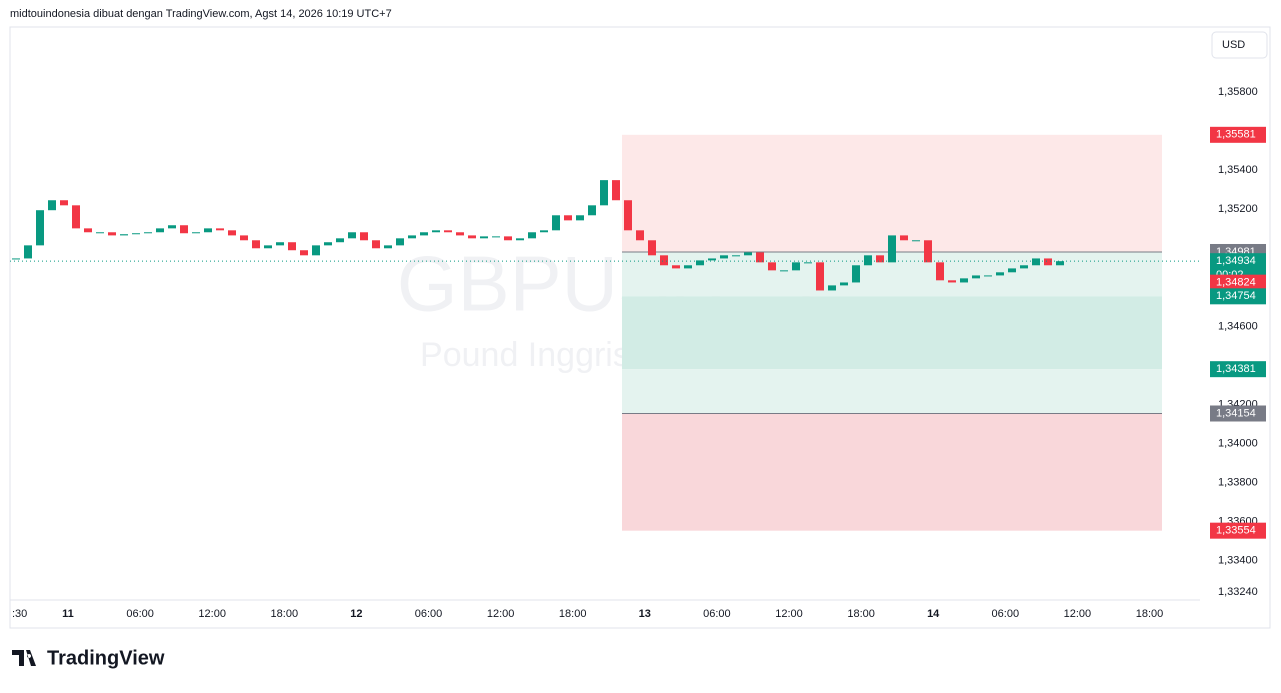  I want to click on y-tick-label: 1,35800, so click(1238, 92).